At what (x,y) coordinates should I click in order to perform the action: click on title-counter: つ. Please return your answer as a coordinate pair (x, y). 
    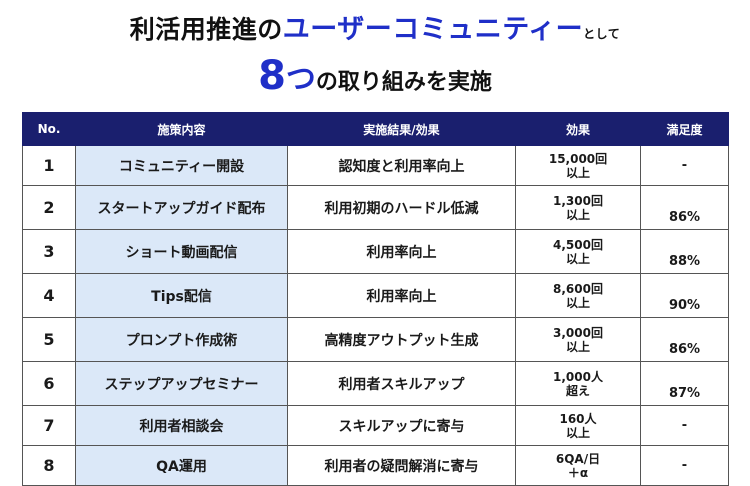
    Looking at the image, I should click on (300, 79).